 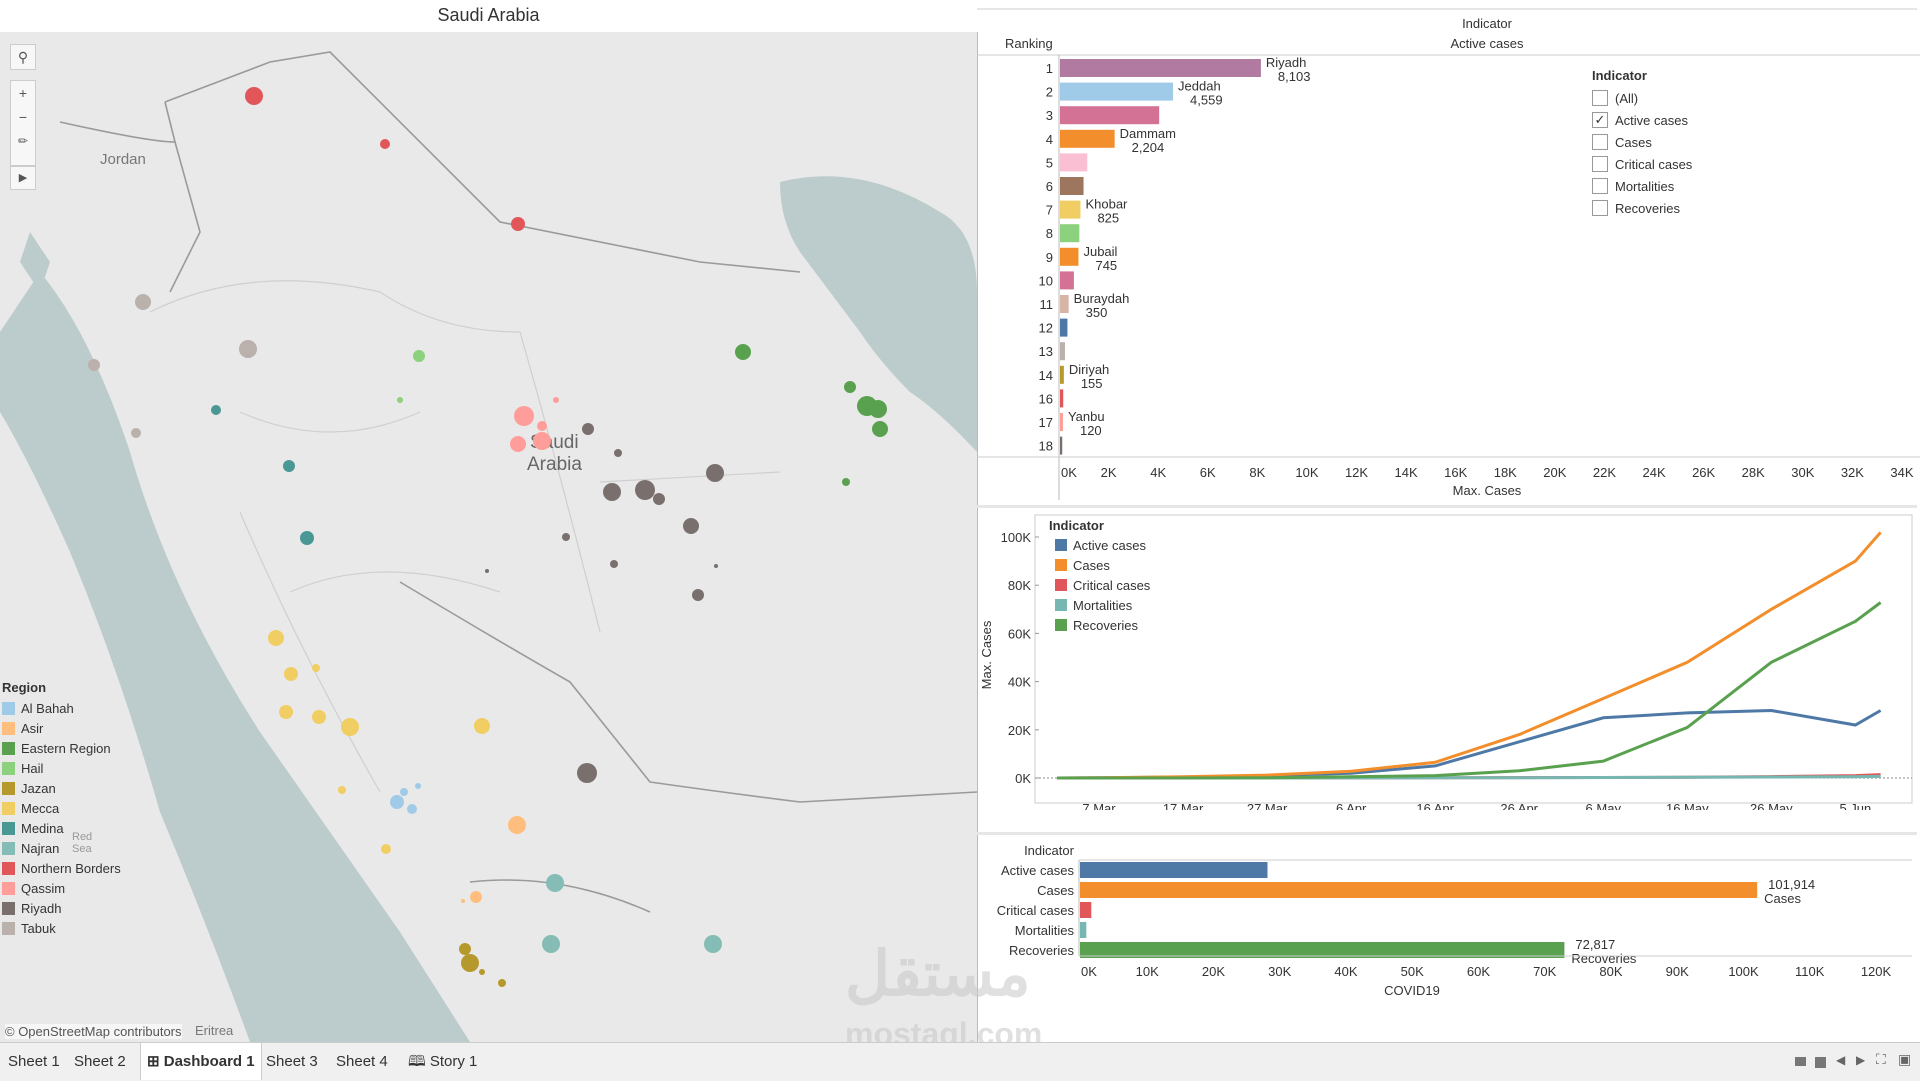 I want to click on legend-label: Najran, so click(x=40, y=848).